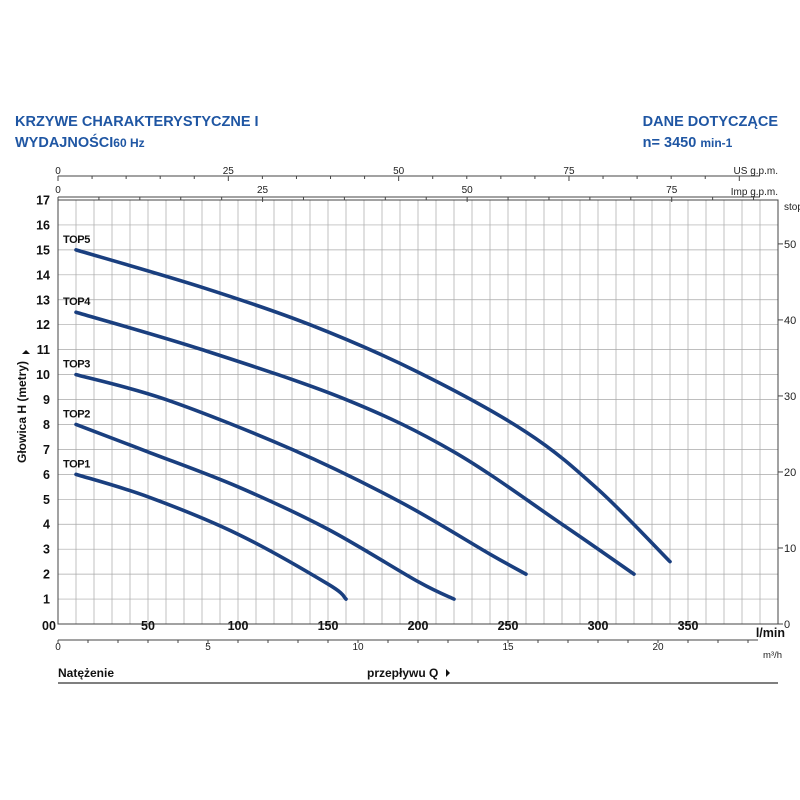  Describe the element at coordinates (46, 475) in the screenshot. I see `y-tick-label: 6` at that location.